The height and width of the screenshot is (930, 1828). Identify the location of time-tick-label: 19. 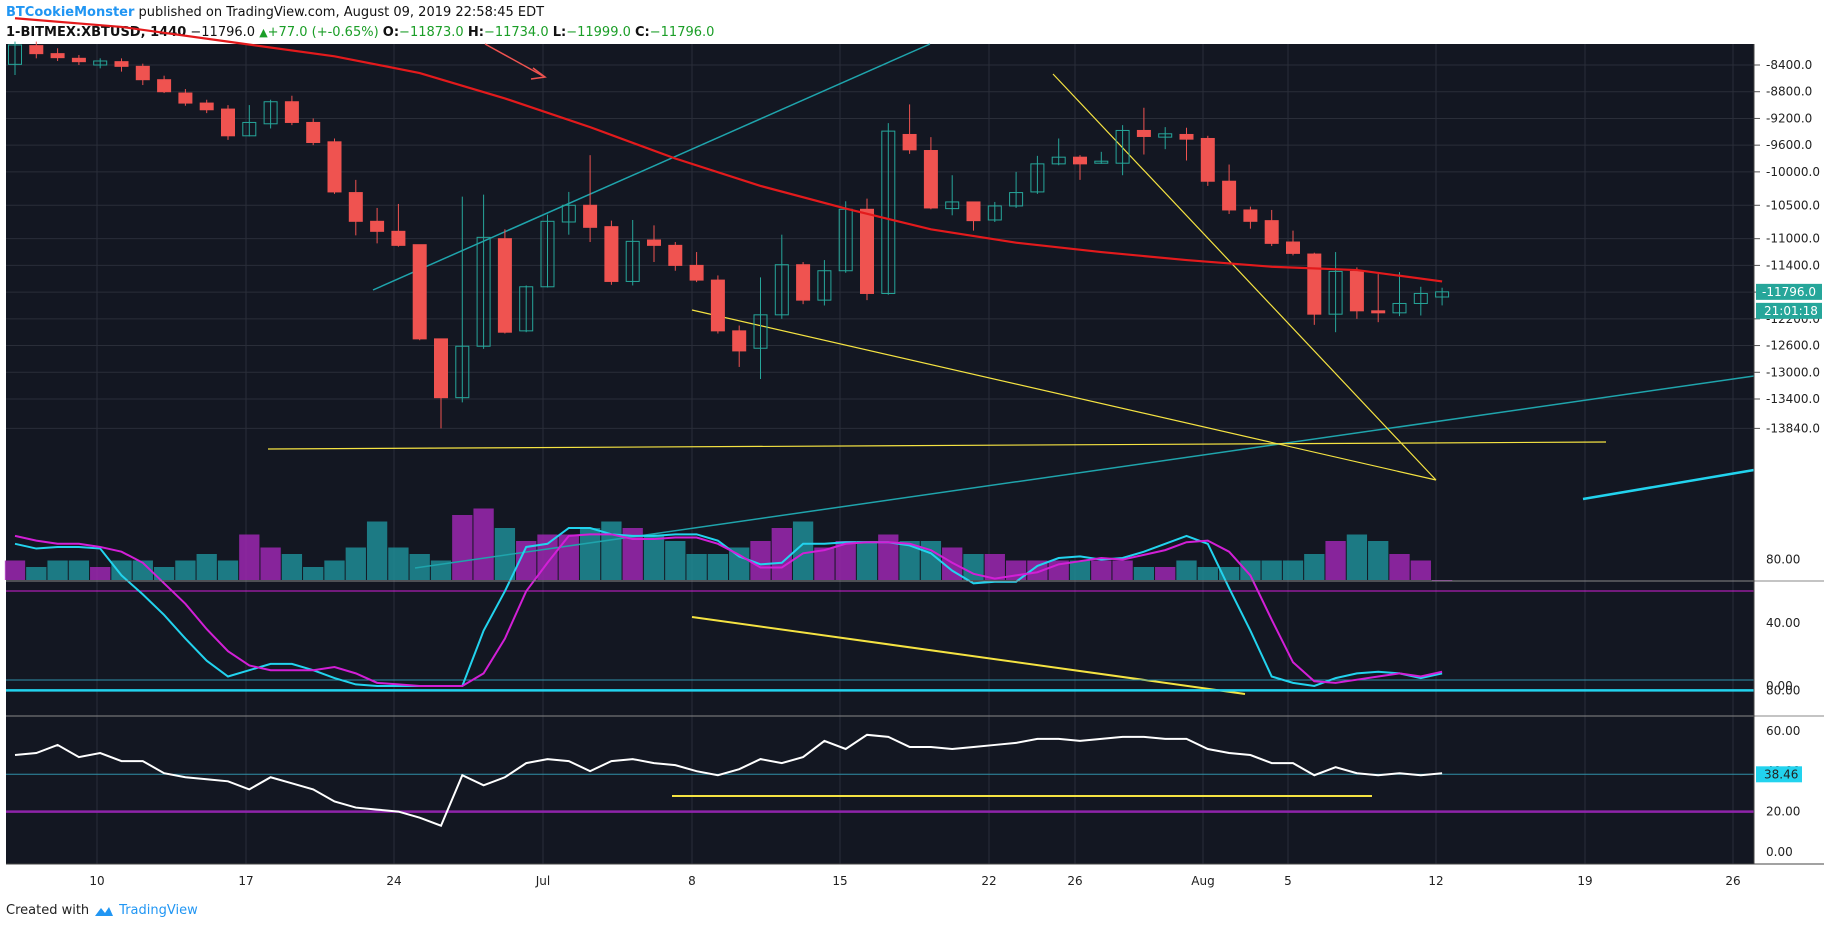
(1584, 881).